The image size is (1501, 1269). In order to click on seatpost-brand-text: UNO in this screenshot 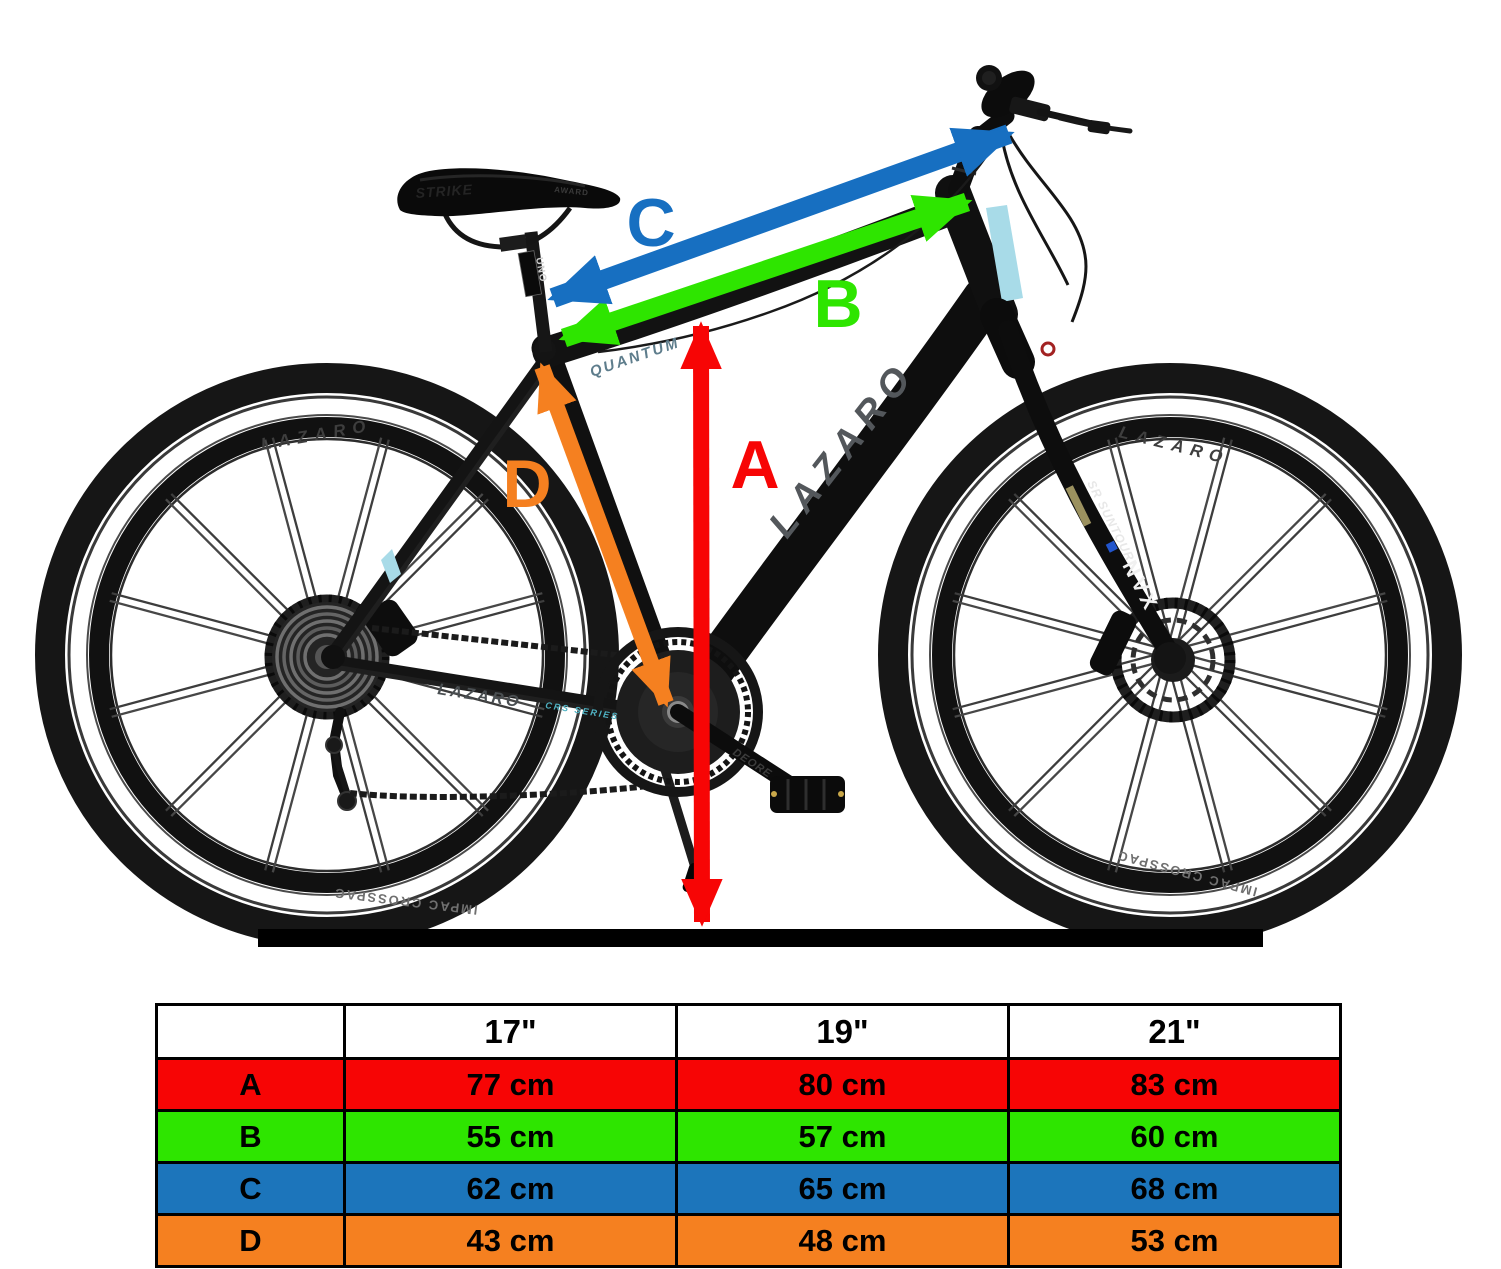, I will do `click(540, 270)`.